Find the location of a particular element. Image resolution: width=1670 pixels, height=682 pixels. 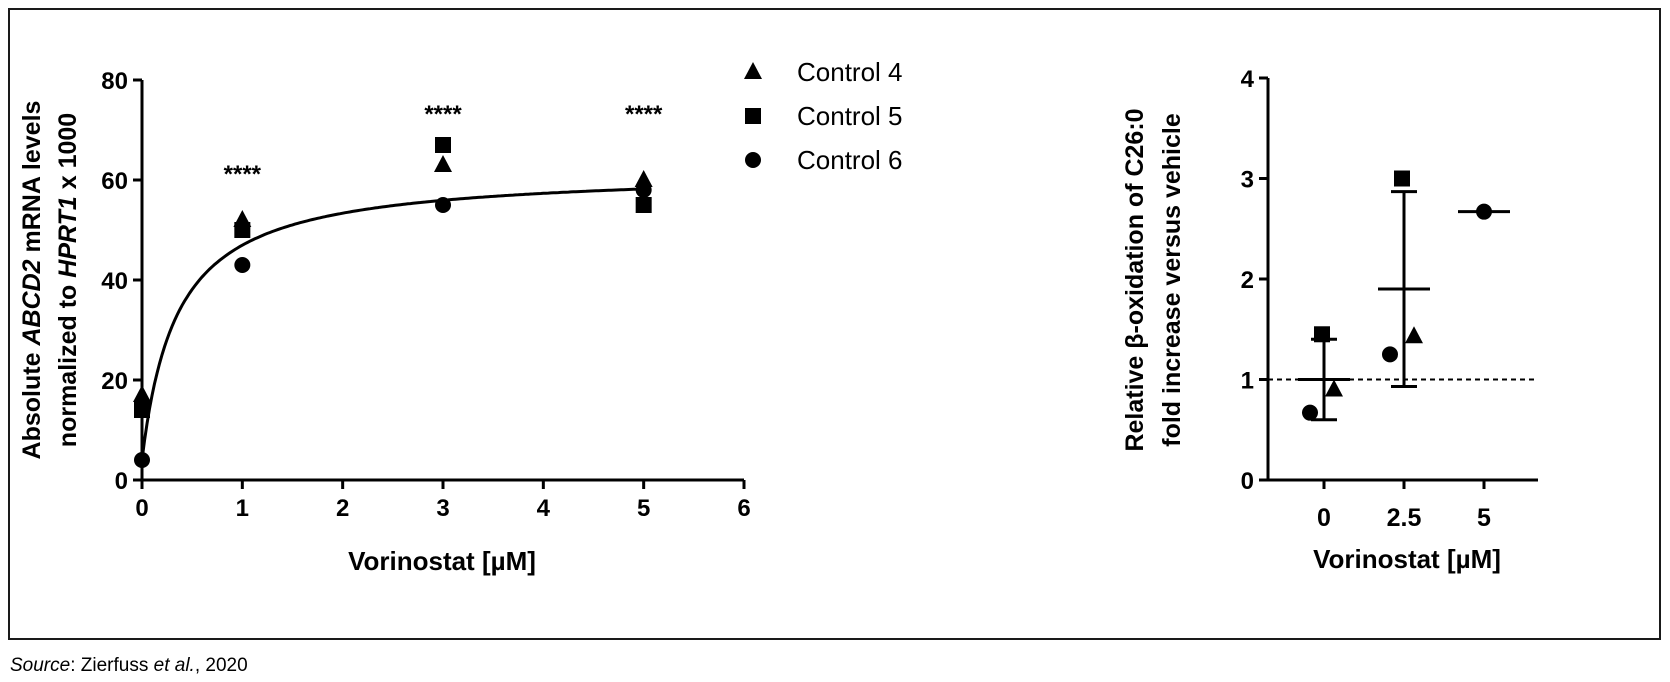

abcd2-y-tick-label: 20 is located at coordinates (114, 381).